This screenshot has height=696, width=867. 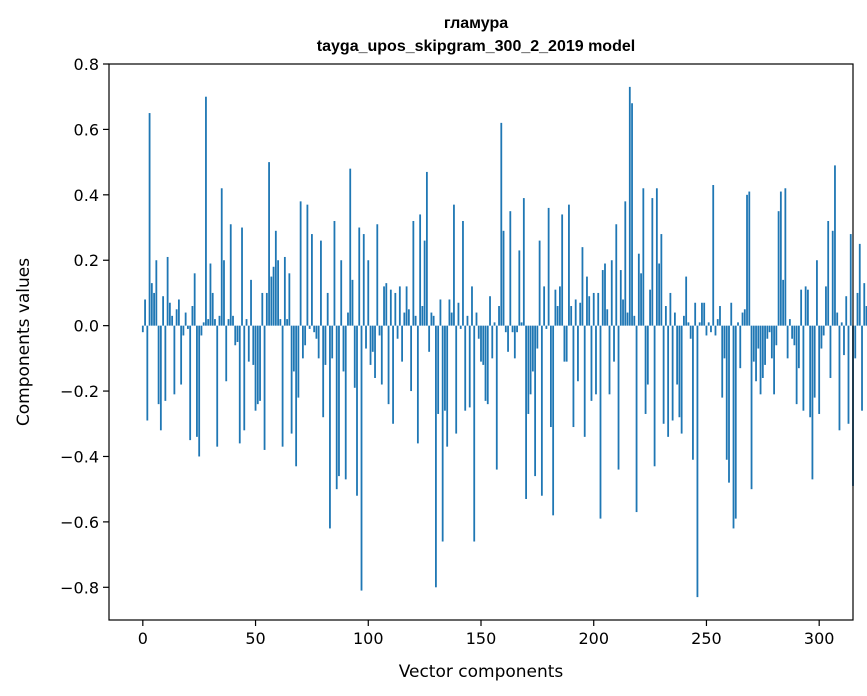 I want to click on y-tick-label: 0.4, so click(x=86, y=195).